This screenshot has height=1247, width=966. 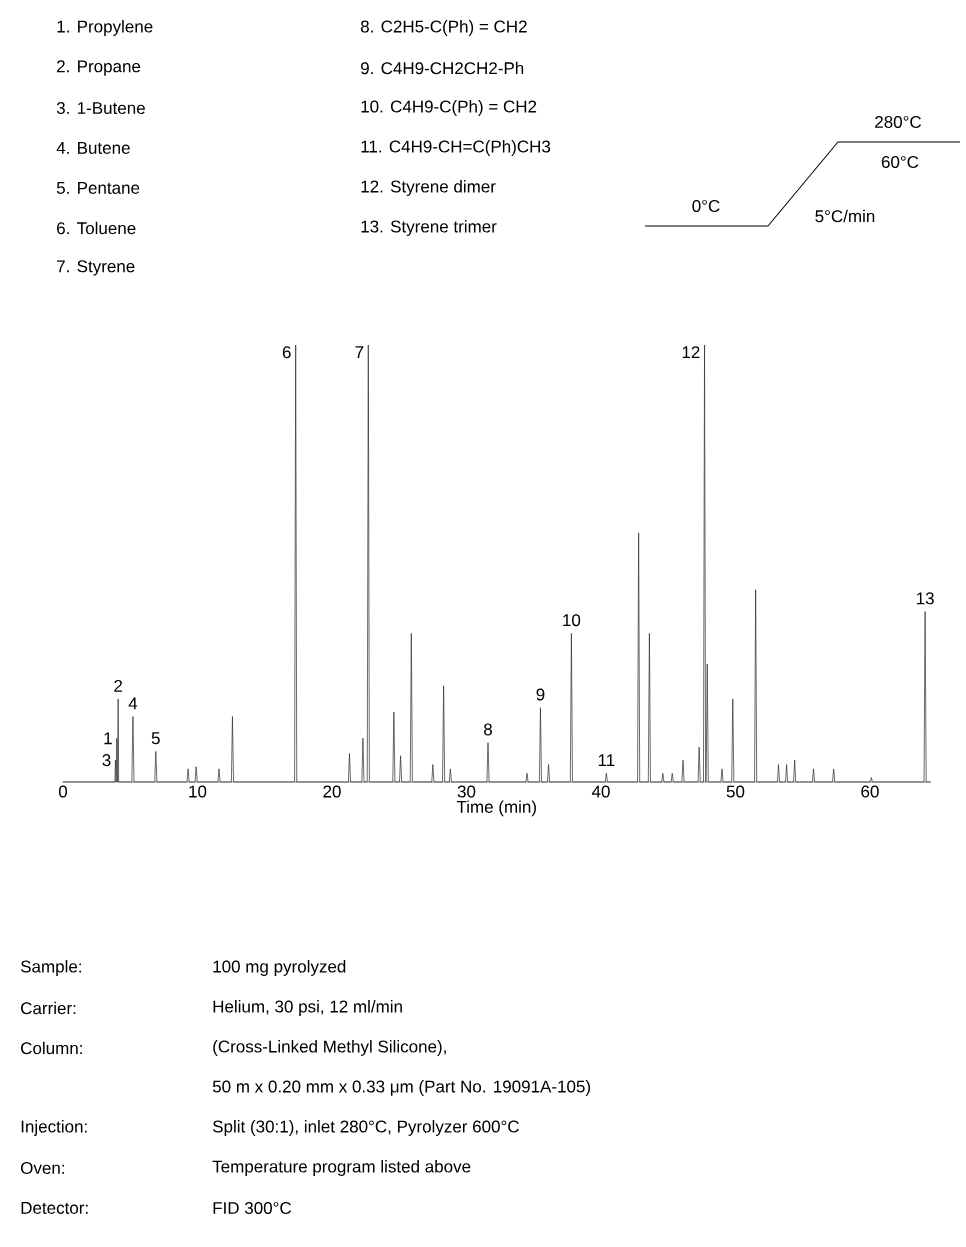 I want to click on annotation: 13, so click(x=925, y=598).